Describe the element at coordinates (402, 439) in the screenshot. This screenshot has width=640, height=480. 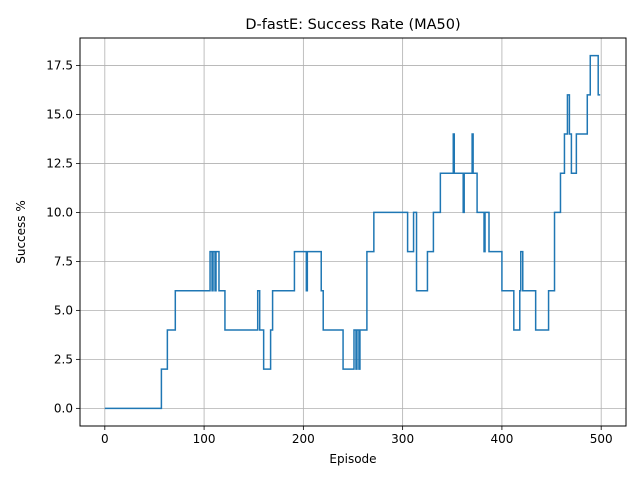
I see `x-tick-label: 300` at that location.